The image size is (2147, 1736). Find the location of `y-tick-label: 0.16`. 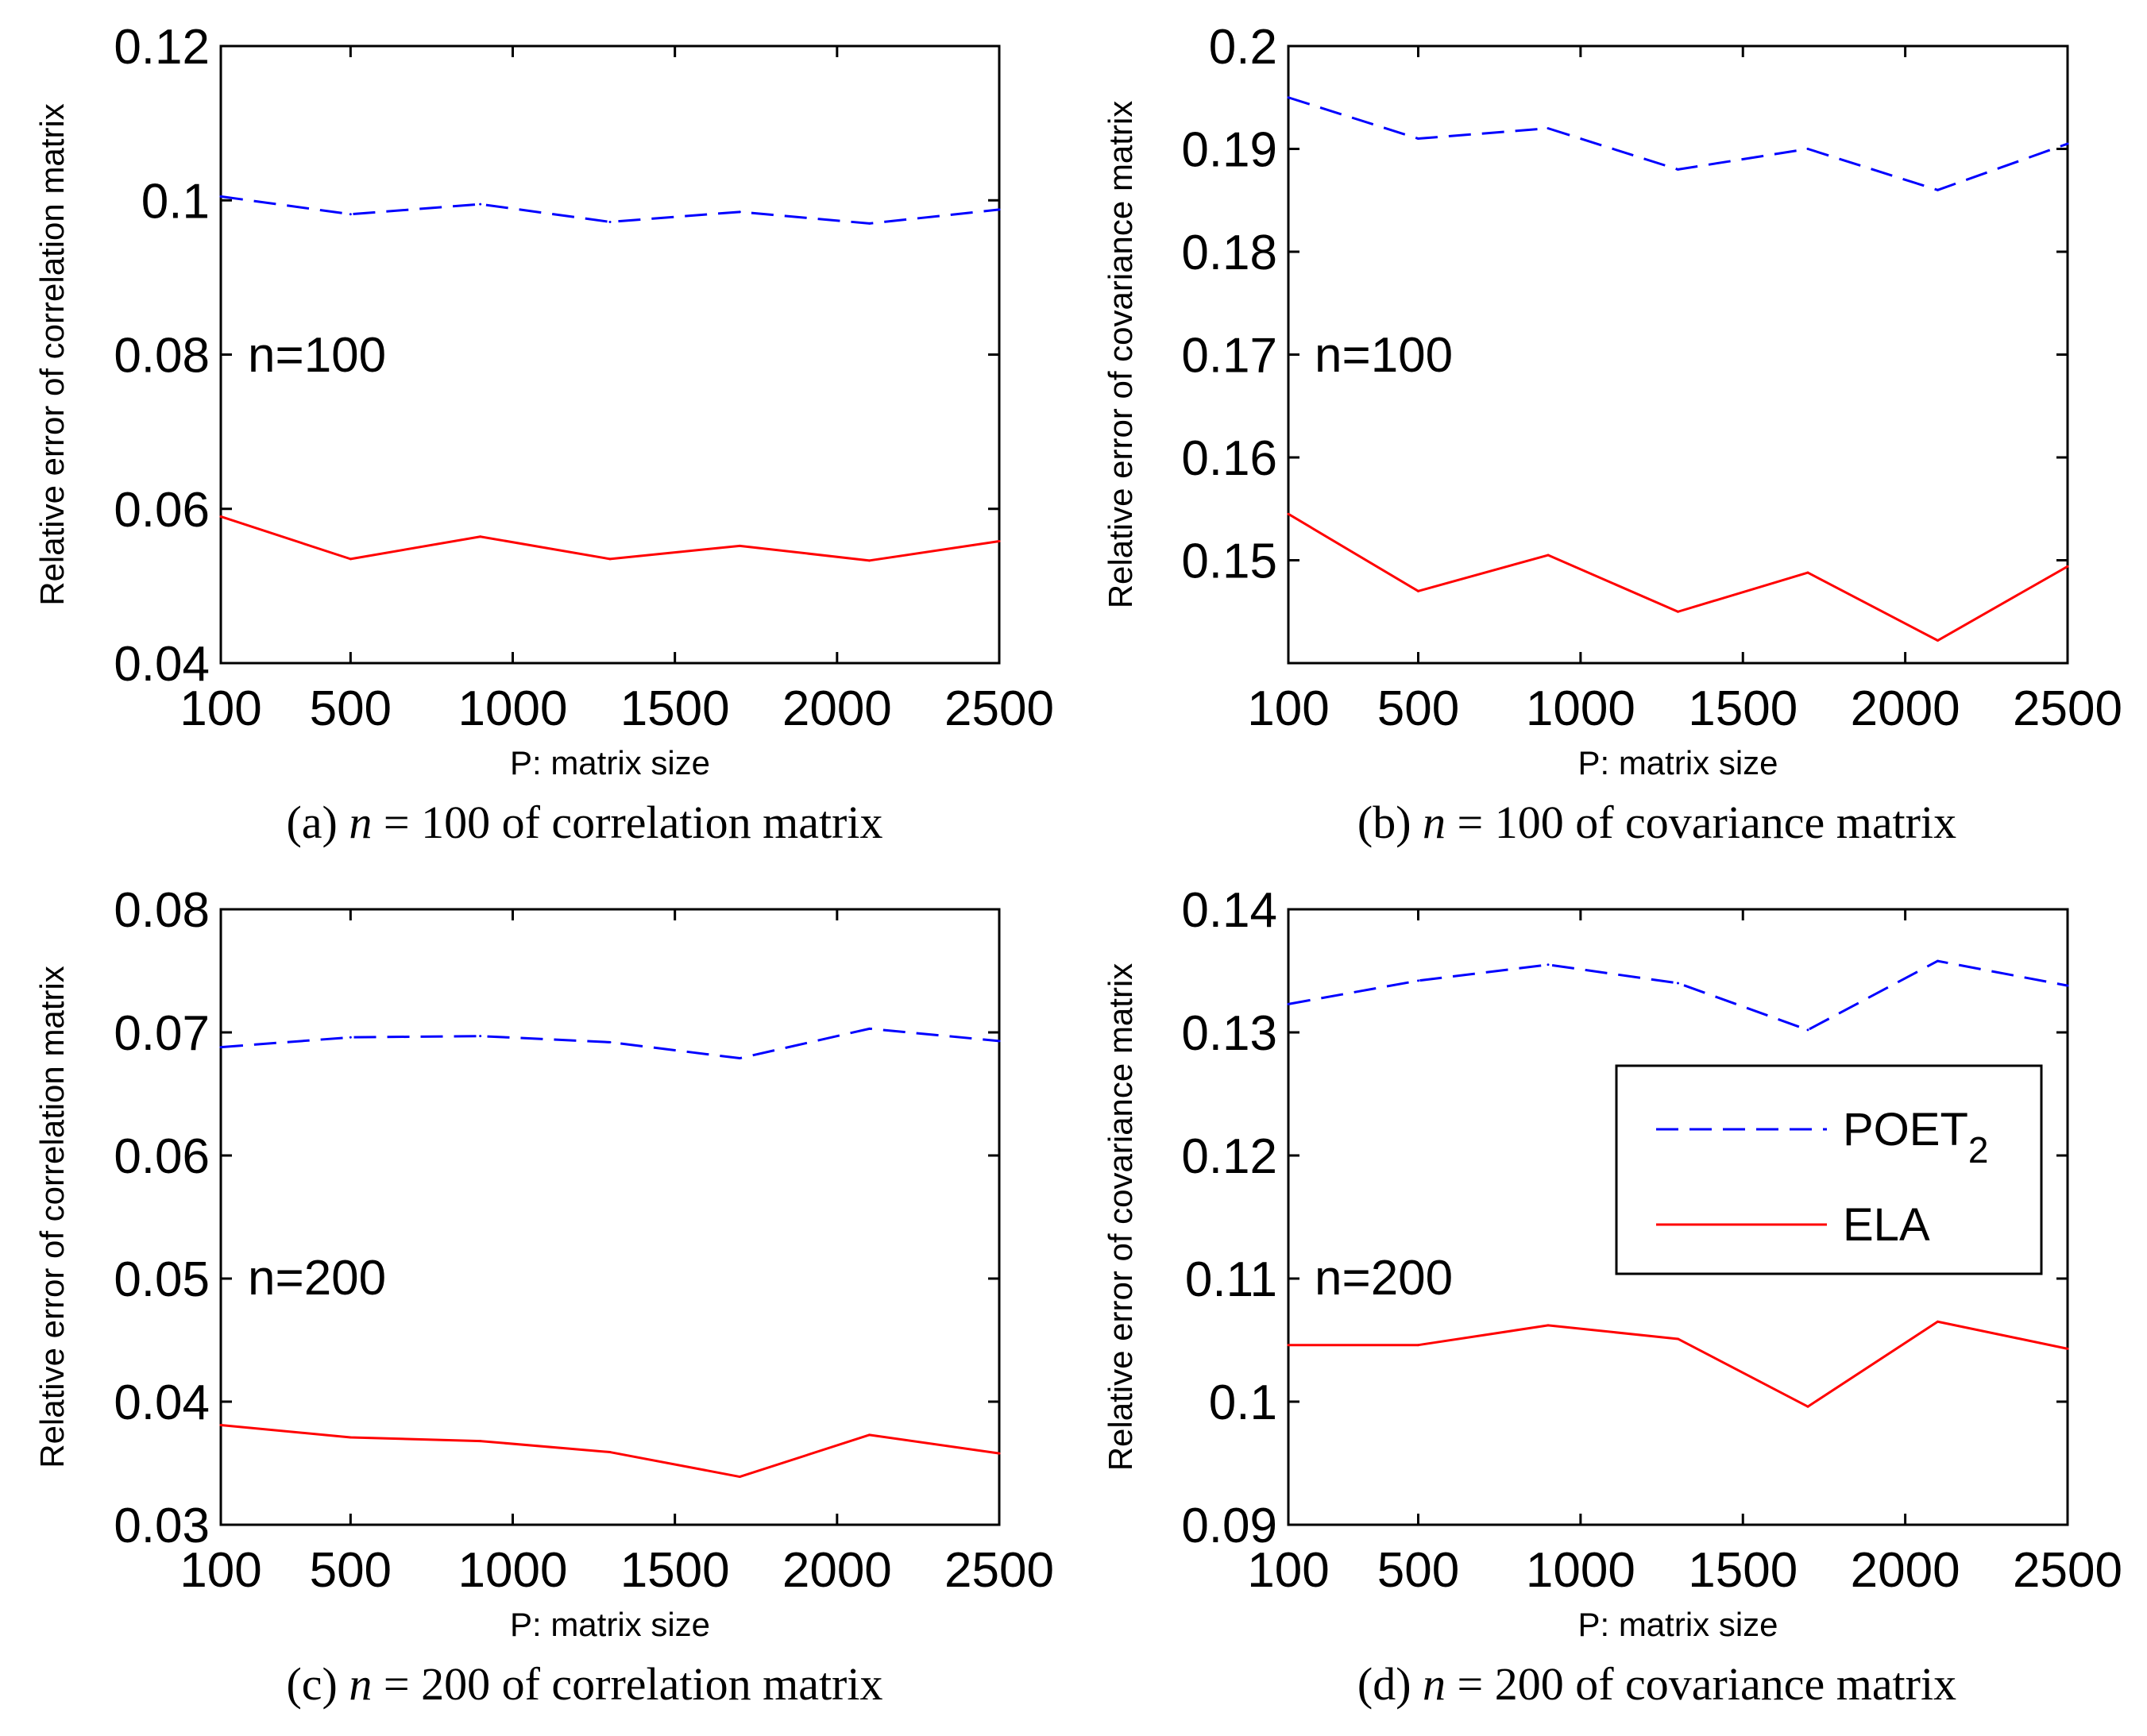

y-tick-label: 0.16 is located at coordinates (1229, 458).